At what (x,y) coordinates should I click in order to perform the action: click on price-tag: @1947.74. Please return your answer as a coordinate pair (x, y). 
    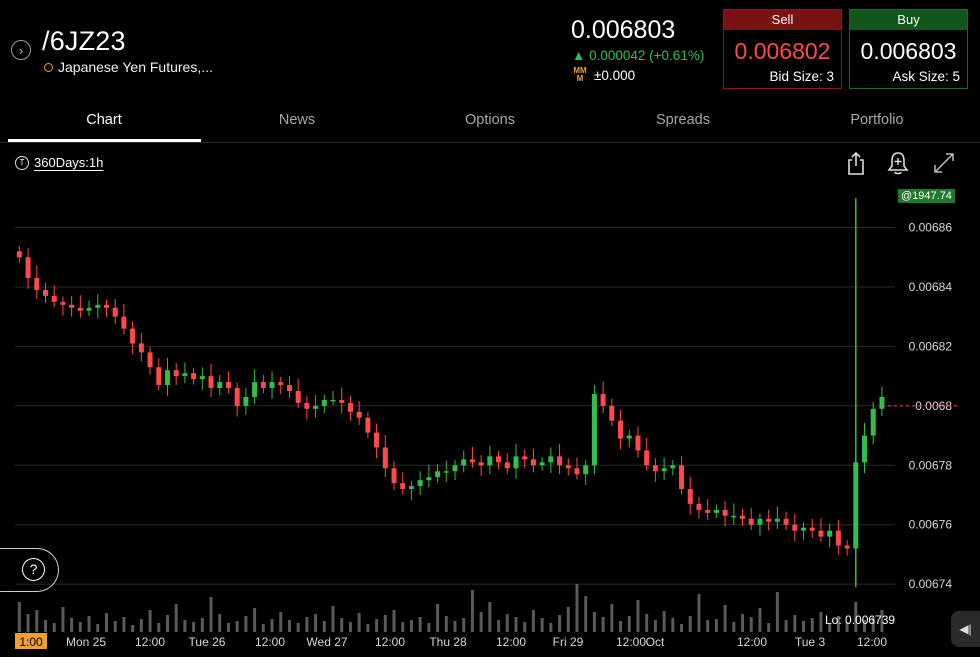
    Looking at the image, I should click on (926, 196).